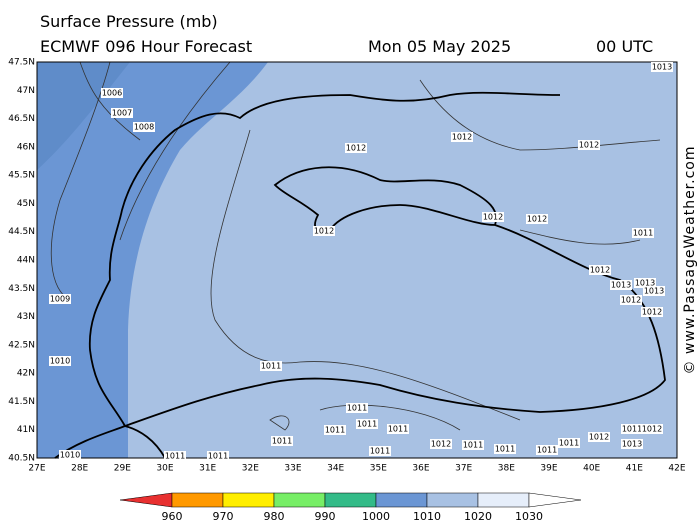 The image size is (700, 525). What do you see at coordinates (478, 516) in the screenshot?
I see `colorbar-label: 1020` at bounding box center [478, 516].